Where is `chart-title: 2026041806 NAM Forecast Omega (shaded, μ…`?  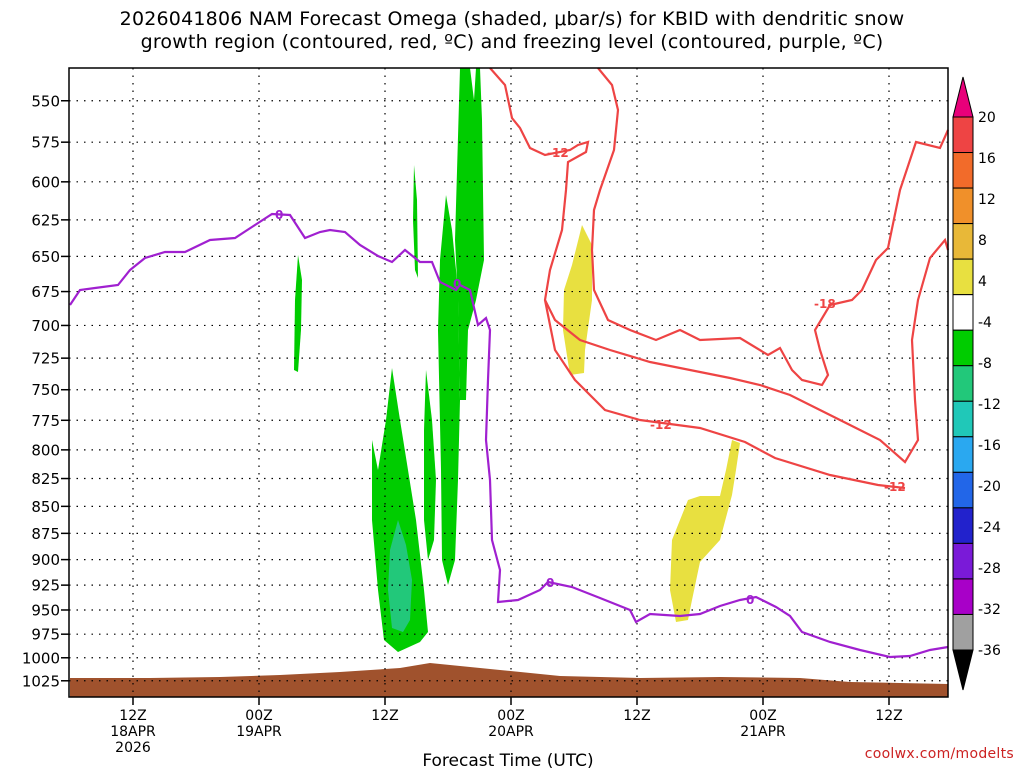 chart-title: 2026041806 NAM Forecast Omega (shaded, μ… is located at coordinates (512, 31).